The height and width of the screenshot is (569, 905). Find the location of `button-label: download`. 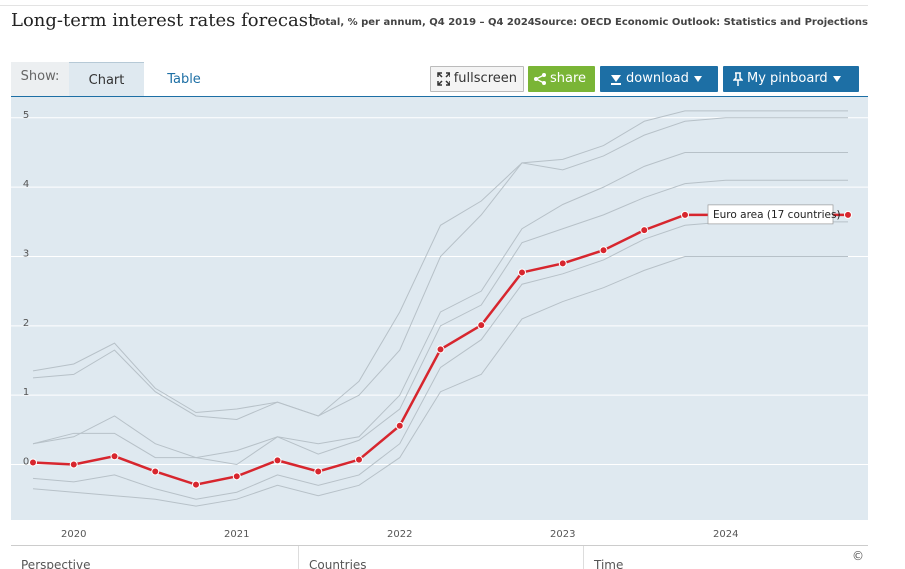

button-label: download is located at coordinates (657, 78).